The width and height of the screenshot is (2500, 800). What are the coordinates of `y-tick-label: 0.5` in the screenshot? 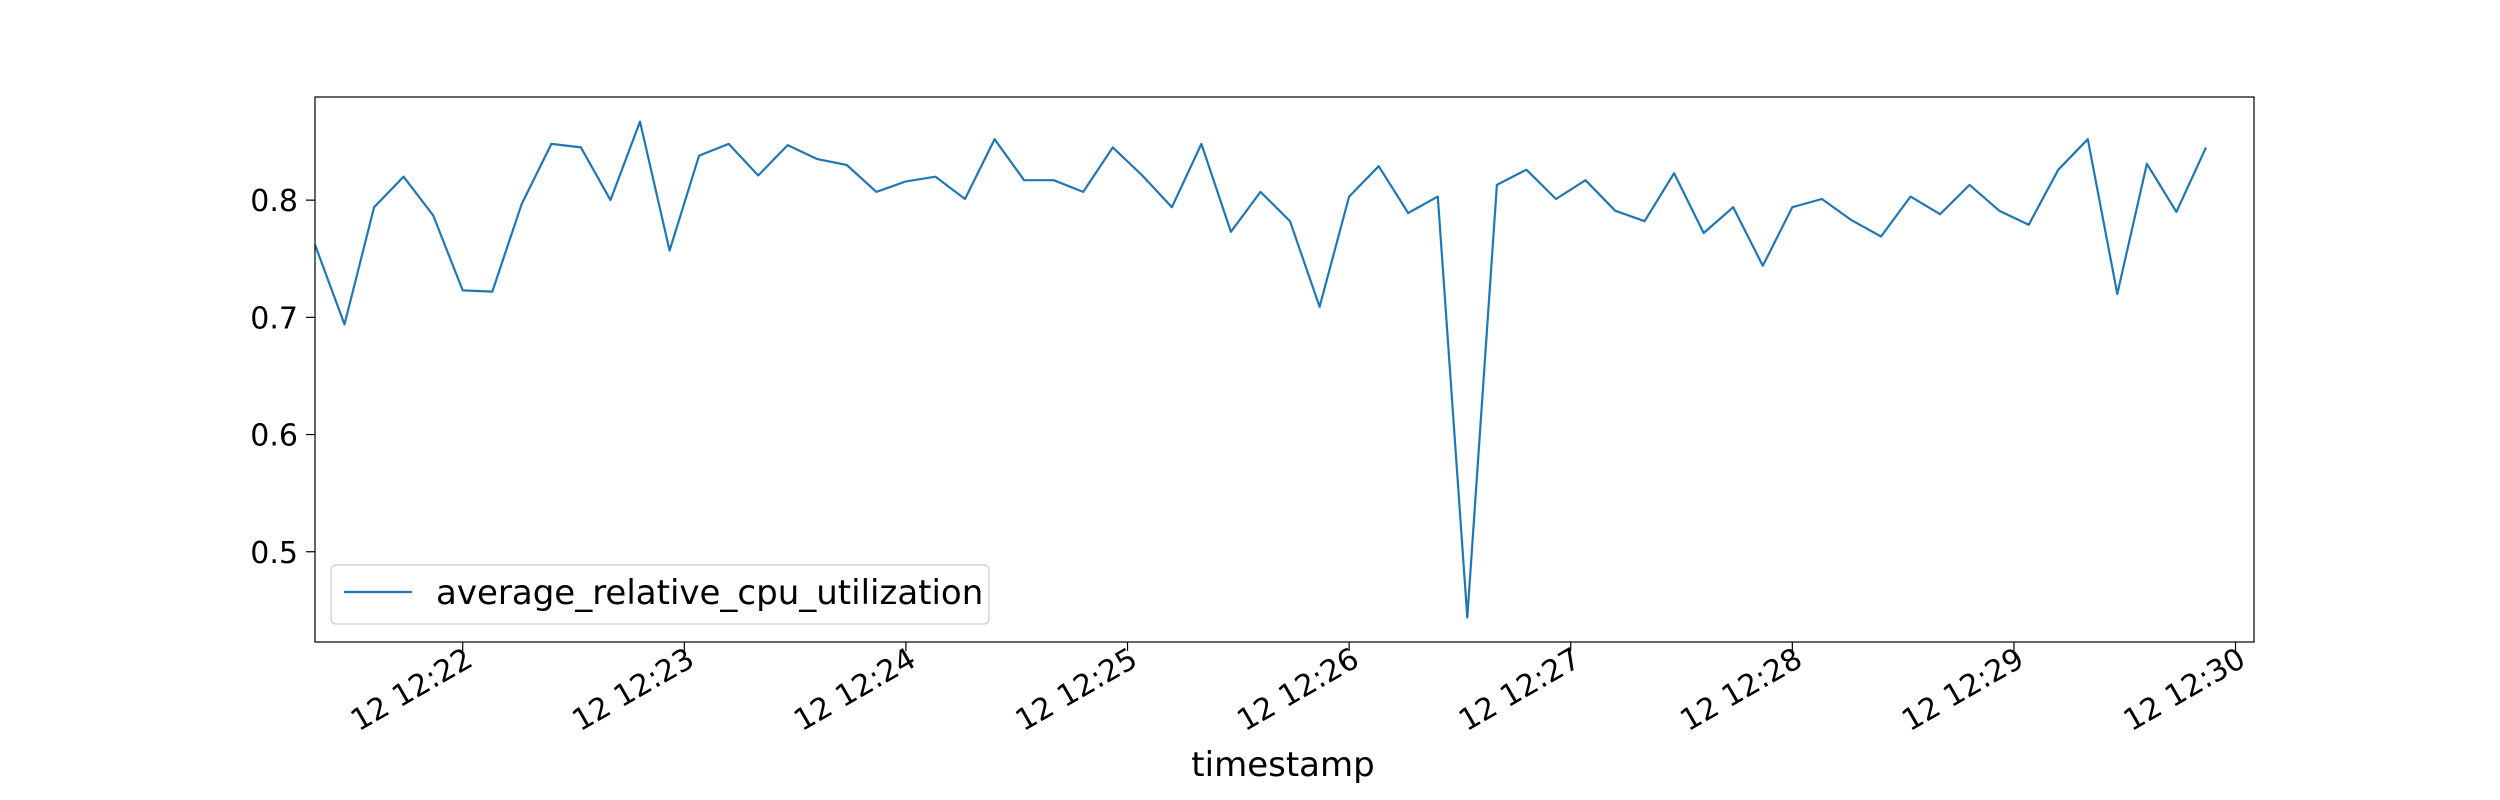 It's located at (274, 553).